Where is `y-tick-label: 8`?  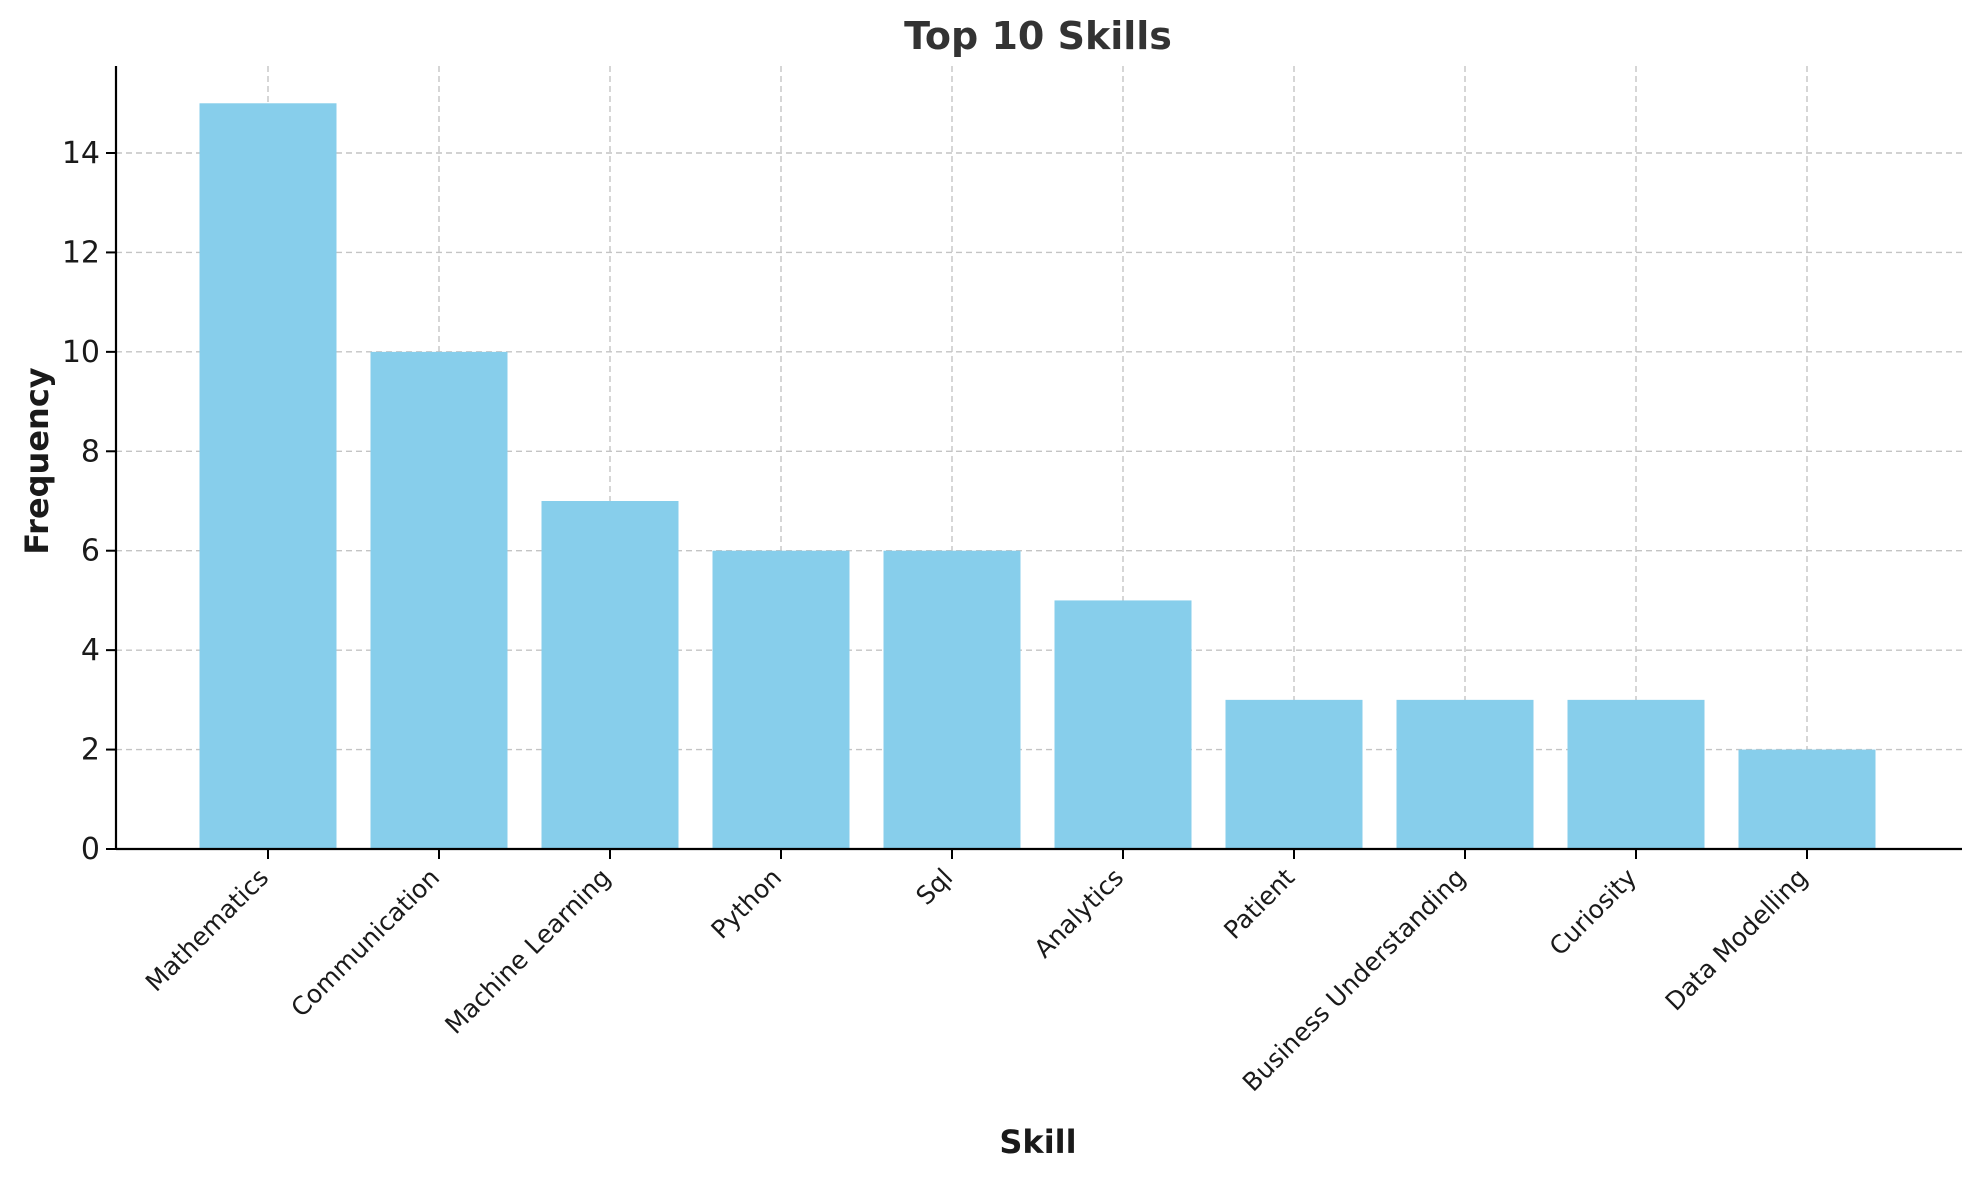 y-tick-label: 8 is located at coordinates (90, 451).